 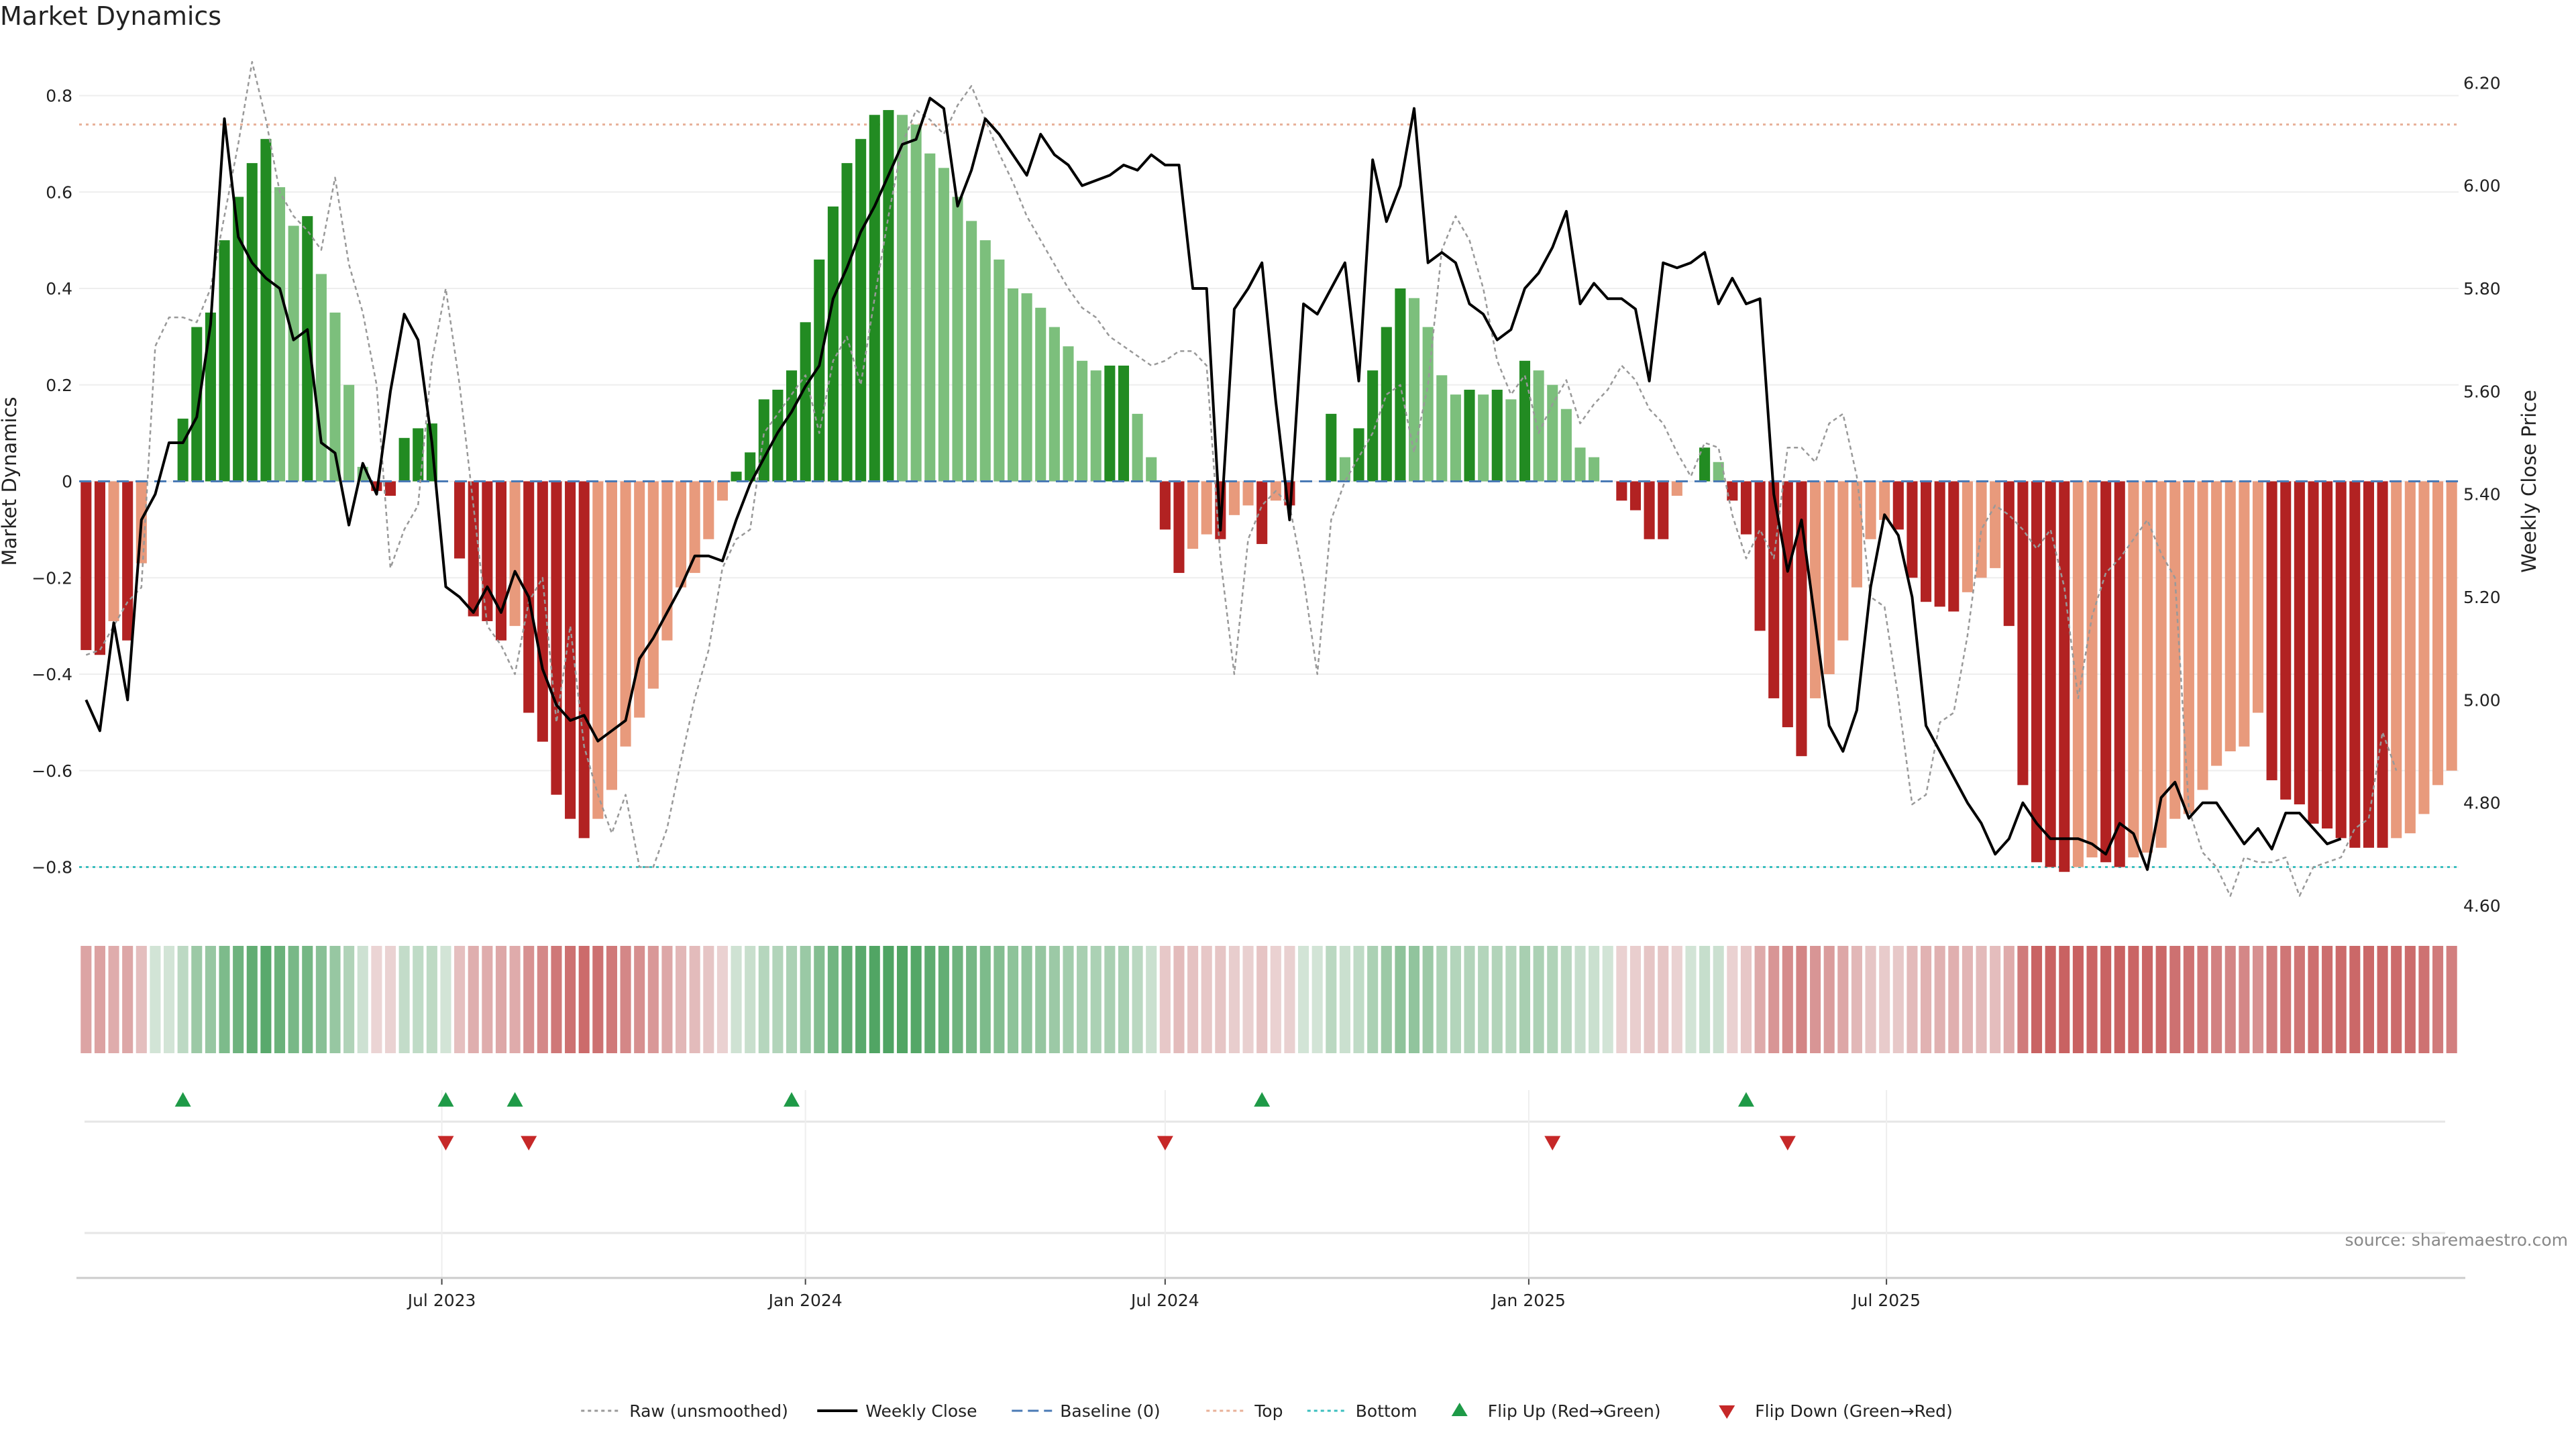 I want to click on legend-item: Raw (unsmoothed), so click(x=684, y=1411).